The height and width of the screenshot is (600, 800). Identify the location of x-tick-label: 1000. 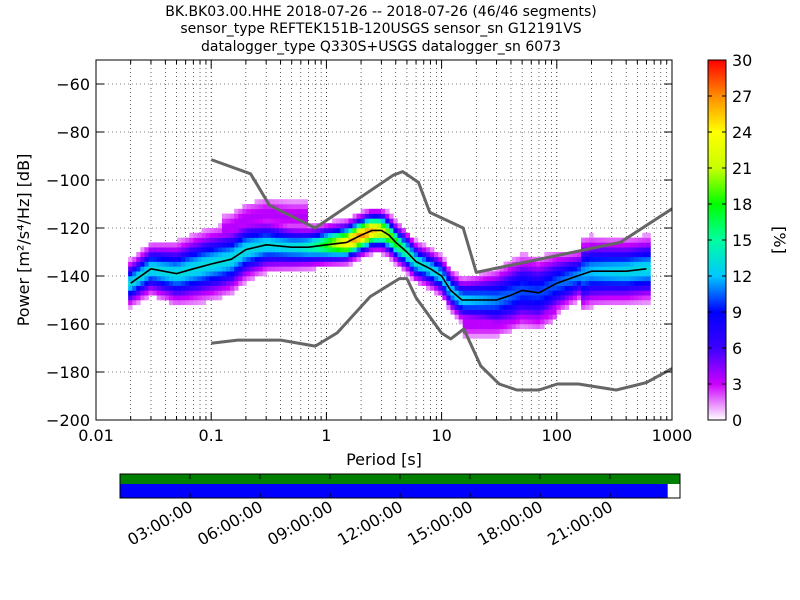
(672, 435).